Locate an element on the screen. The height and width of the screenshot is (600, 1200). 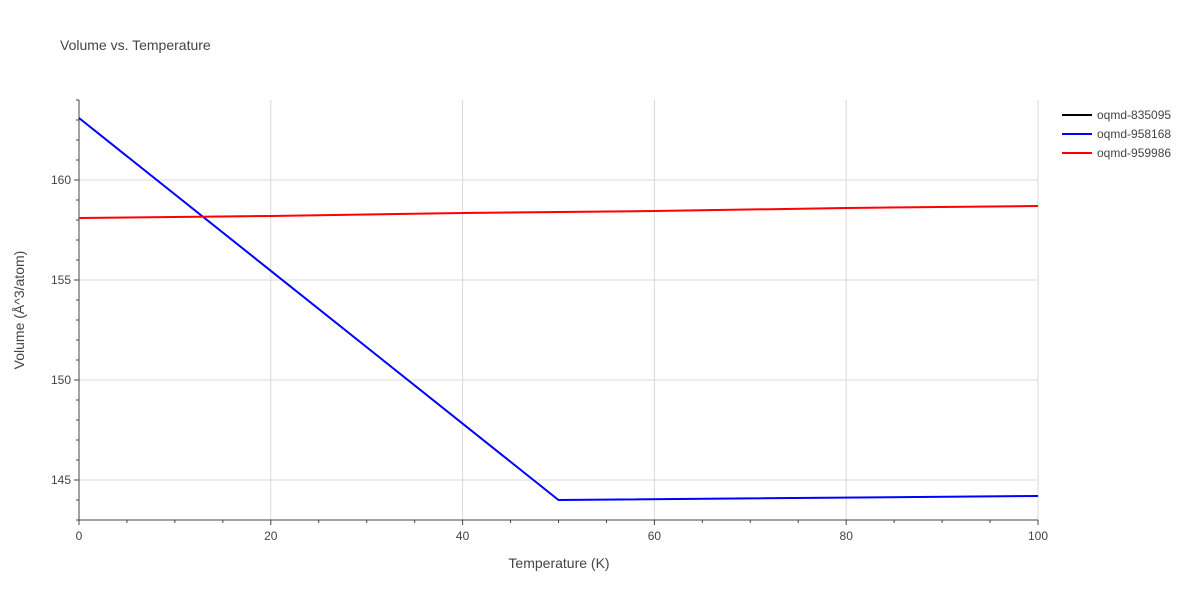
legend-label: oqmd-958168 is located at coordinates (1134, 134).